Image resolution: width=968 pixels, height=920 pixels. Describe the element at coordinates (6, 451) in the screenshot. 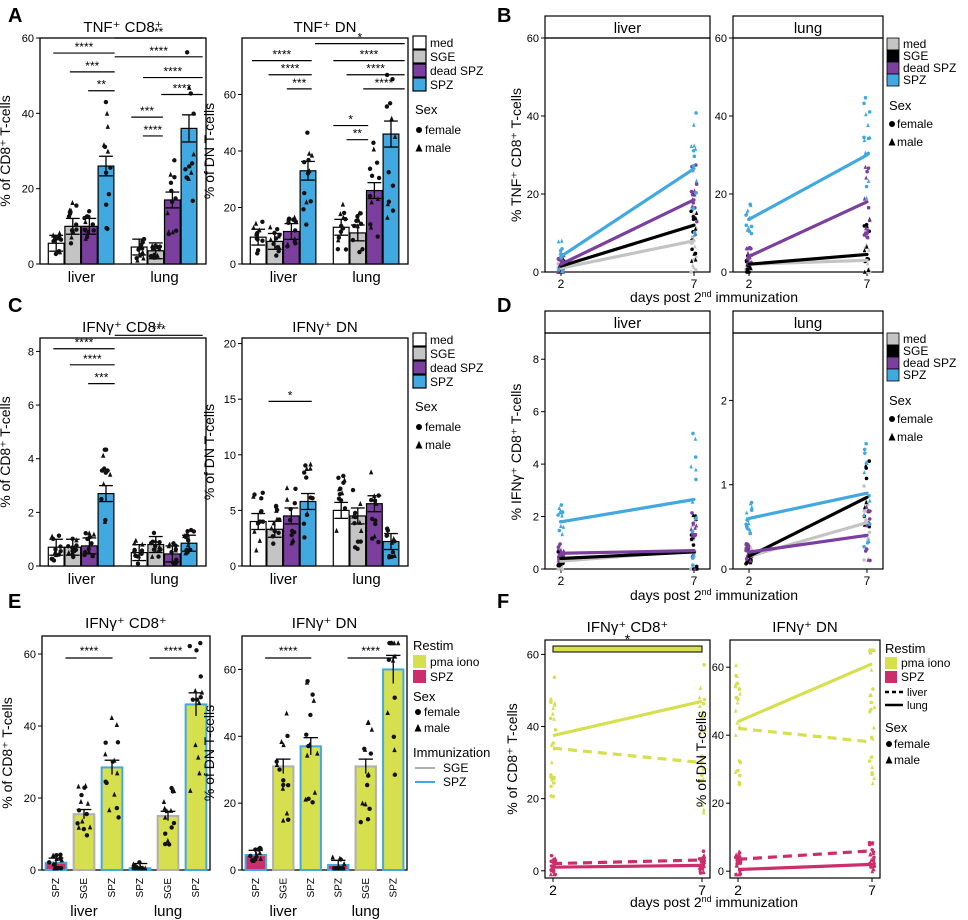

I see `y-axis-label: % of CD8⁺ T-cells` at that location.